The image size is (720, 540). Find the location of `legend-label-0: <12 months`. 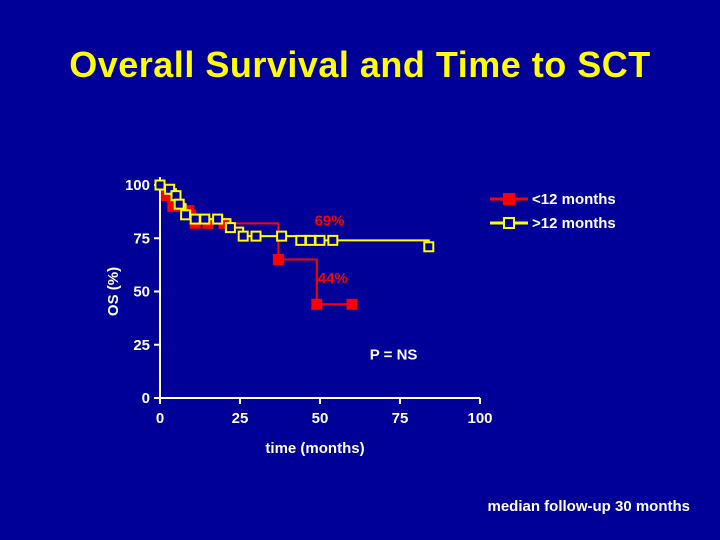

legend-label-0: <12 months is located at coordinates (574, 199).